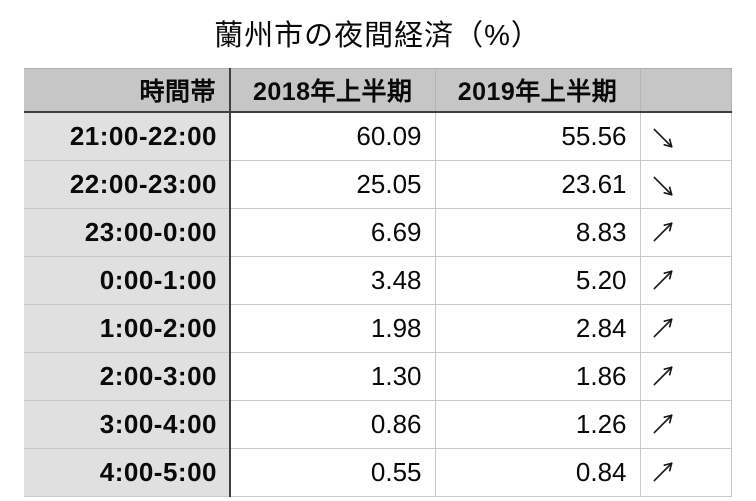 The image size is (756, 501). I want to click on time-slot-cell: 21:00-22:00, so click(127, 136).